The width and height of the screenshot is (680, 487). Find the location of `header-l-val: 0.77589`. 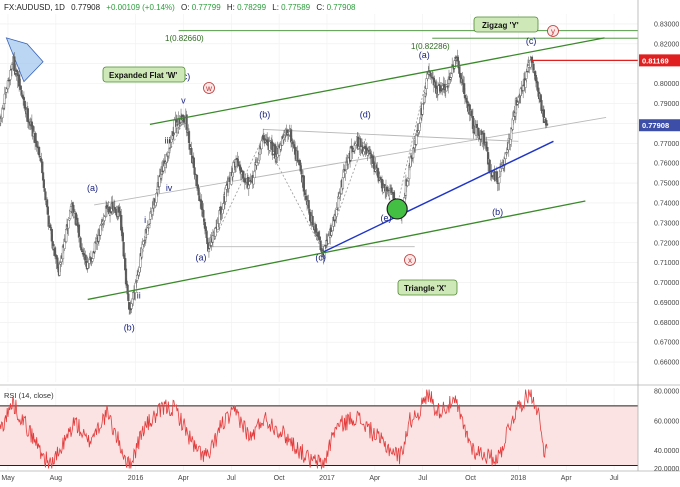

header-l-val: 0.77589 is located at coordinates (295, 7).